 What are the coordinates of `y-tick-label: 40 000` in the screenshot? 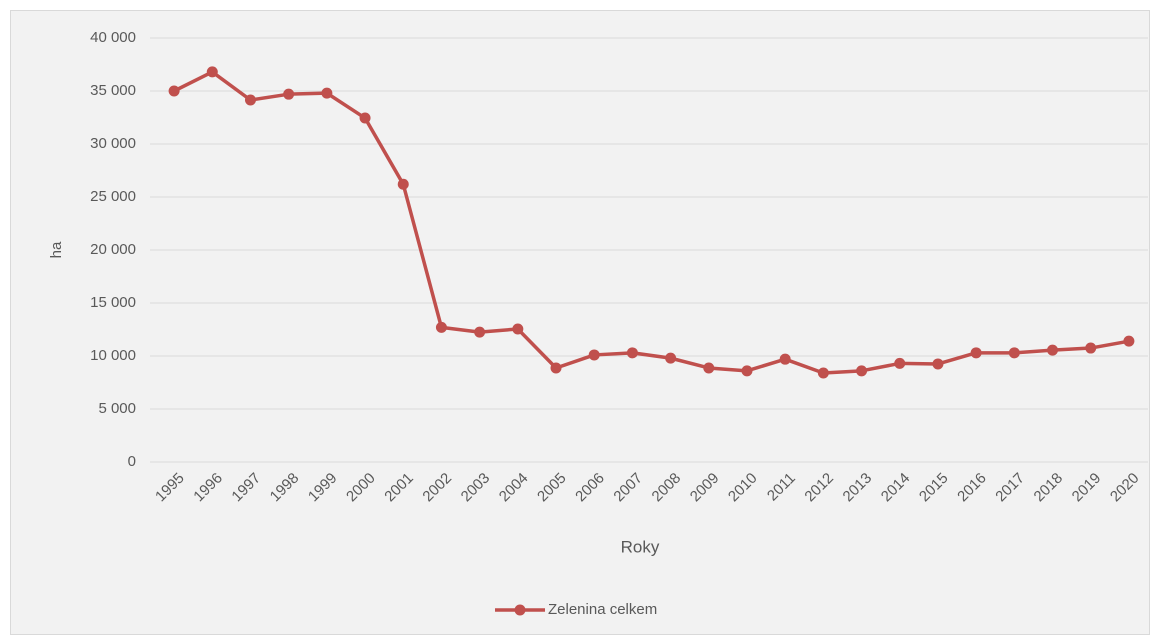 It's located at (113, 37).